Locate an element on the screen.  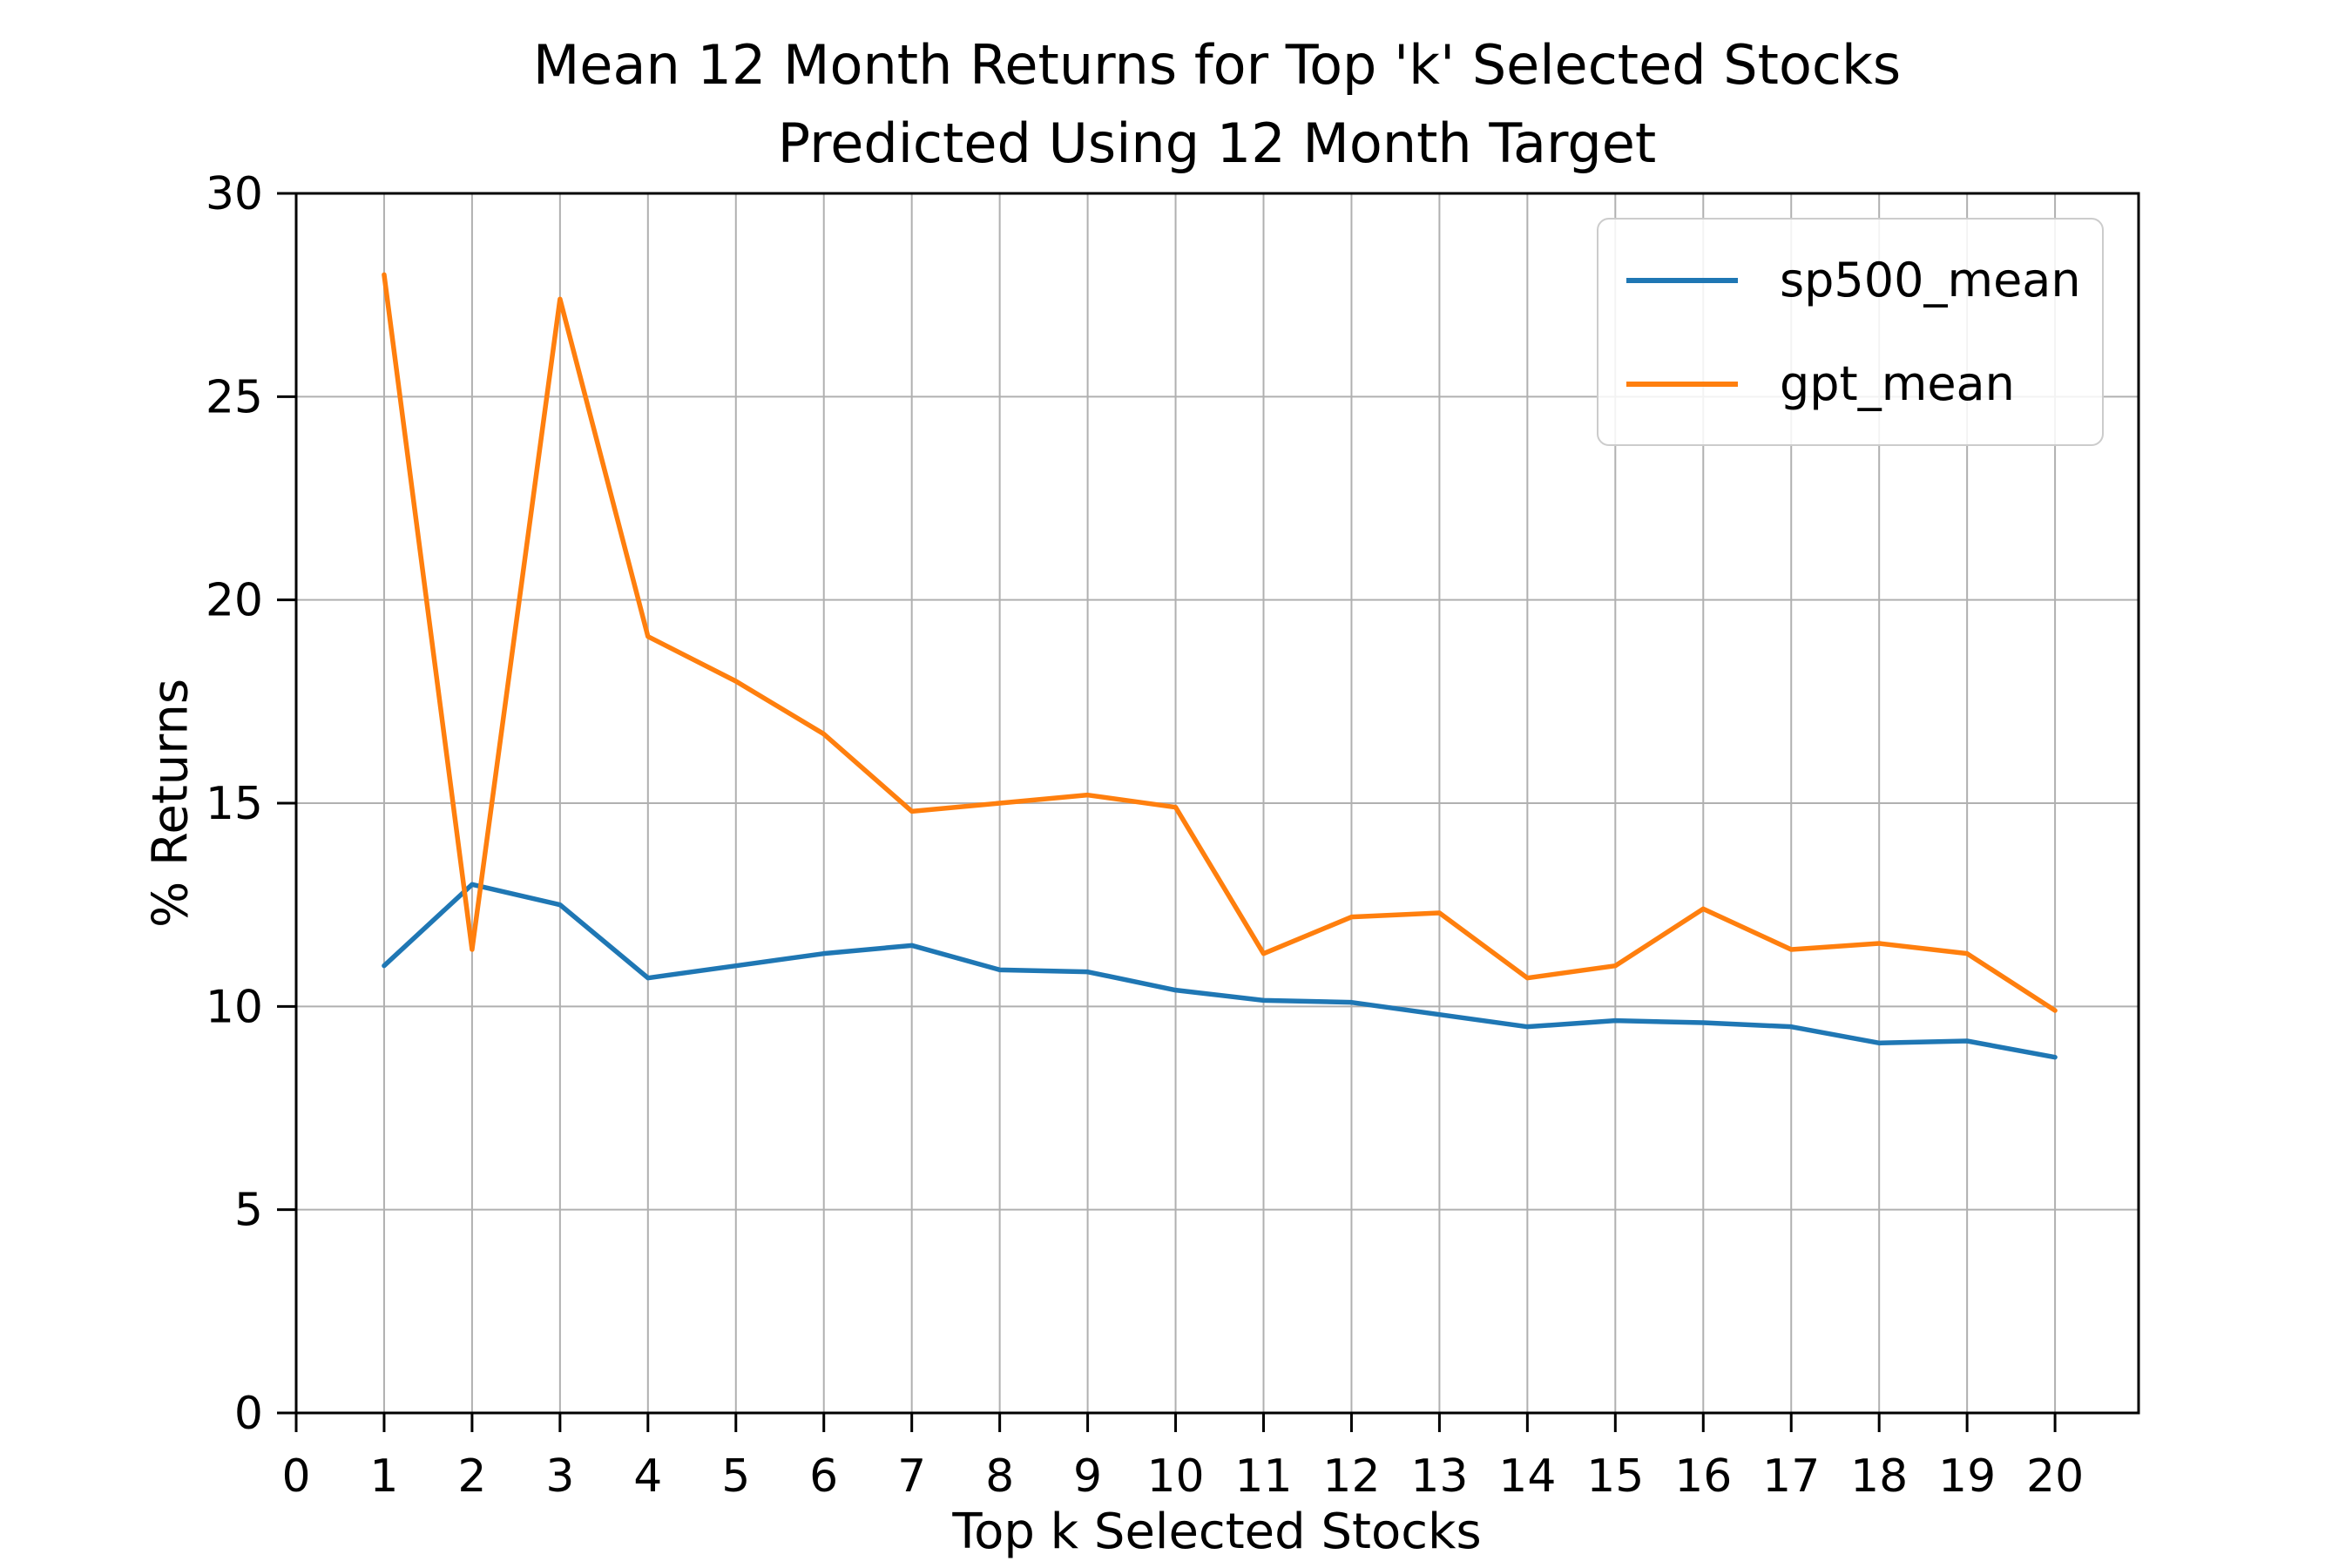
legend-entry-sp500: sp500_mean is located at coordinates (1856, 280).